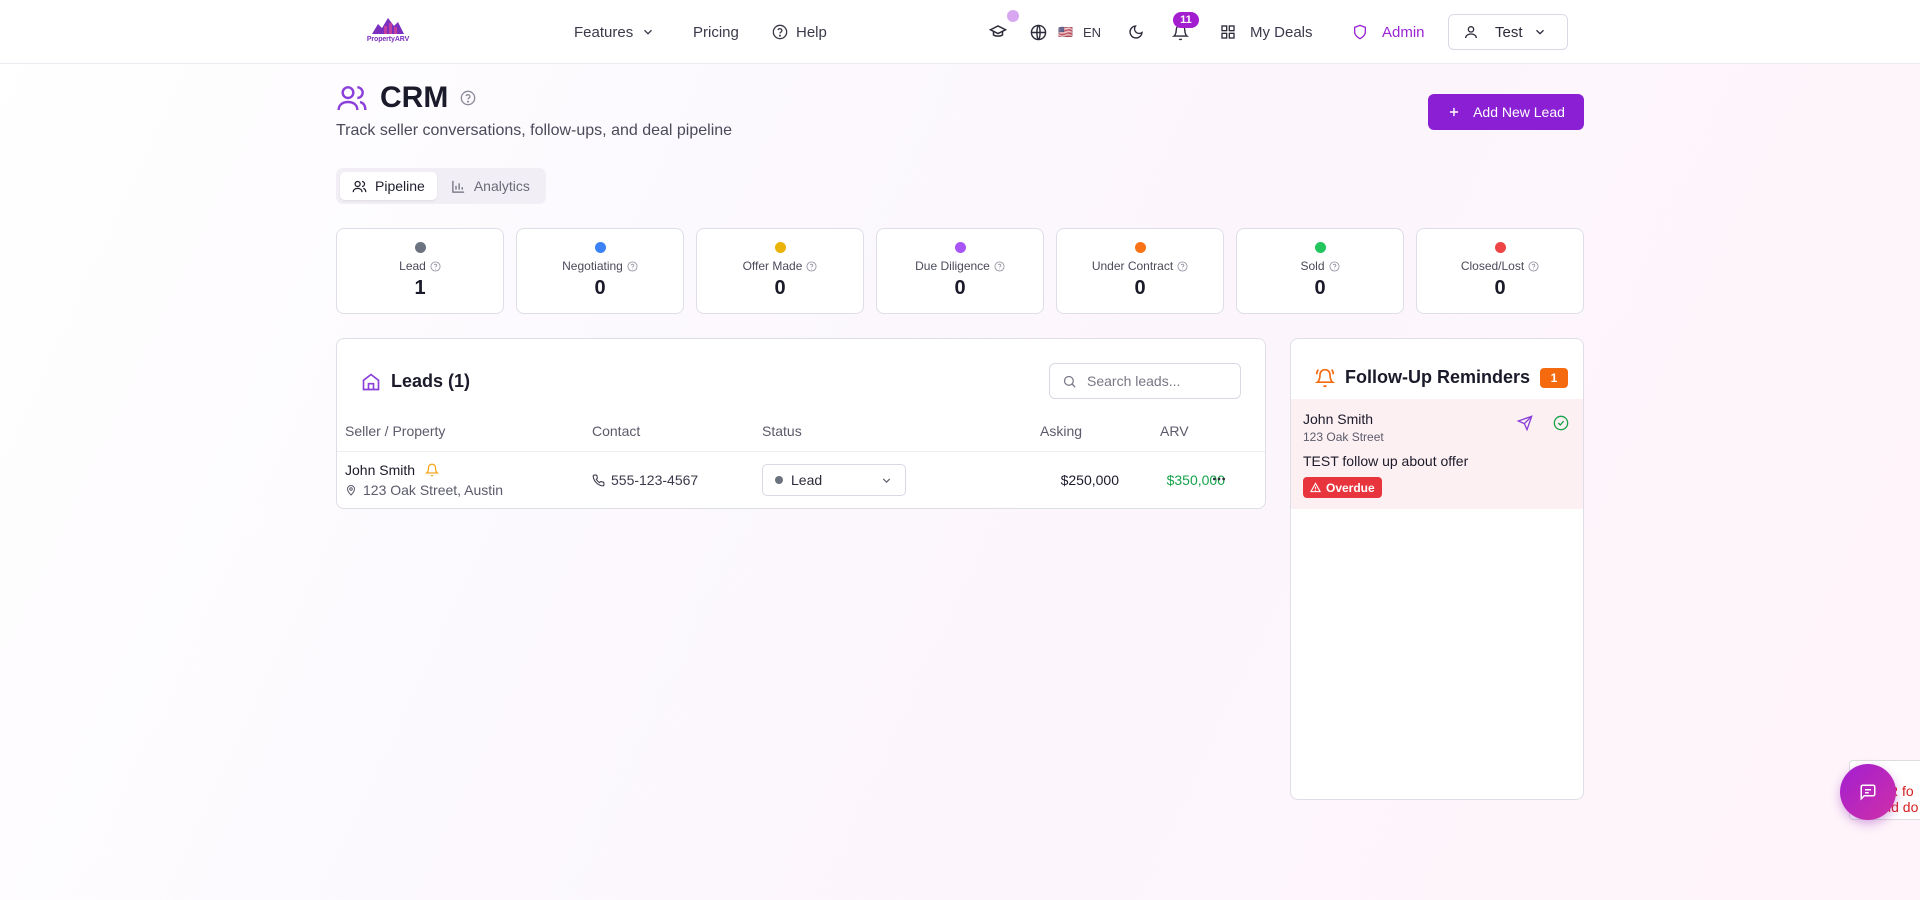 The image size is (1920, 900). What do you see at coordinates (352, 98) in the screenshot?
I see `users-icon` at bounding box center [352, 98].